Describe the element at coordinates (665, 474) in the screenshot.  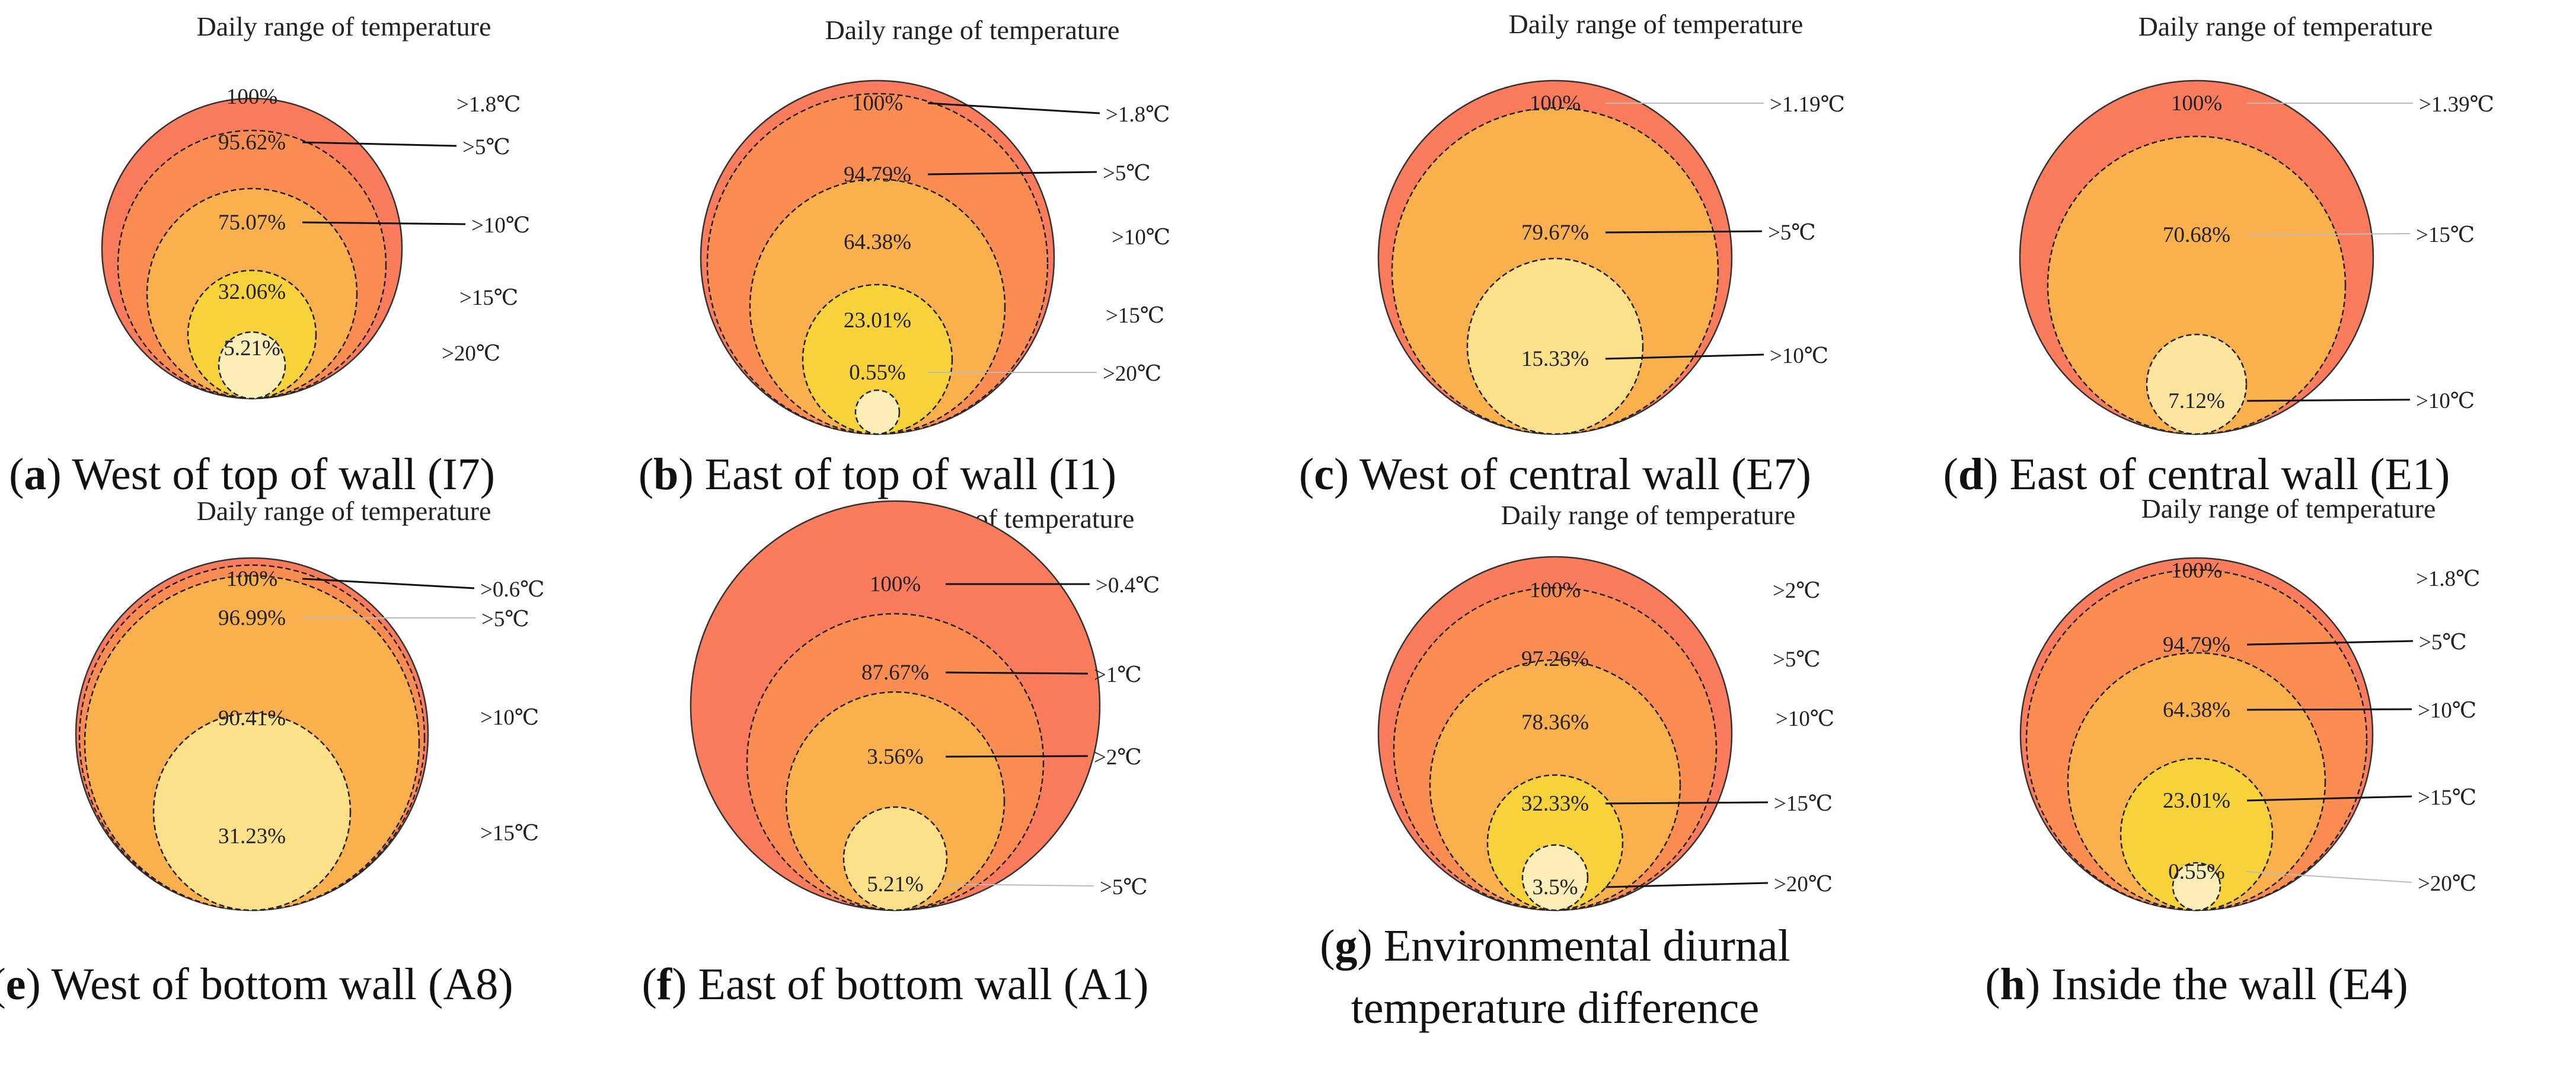
I see `panel-letter: b` at that location.